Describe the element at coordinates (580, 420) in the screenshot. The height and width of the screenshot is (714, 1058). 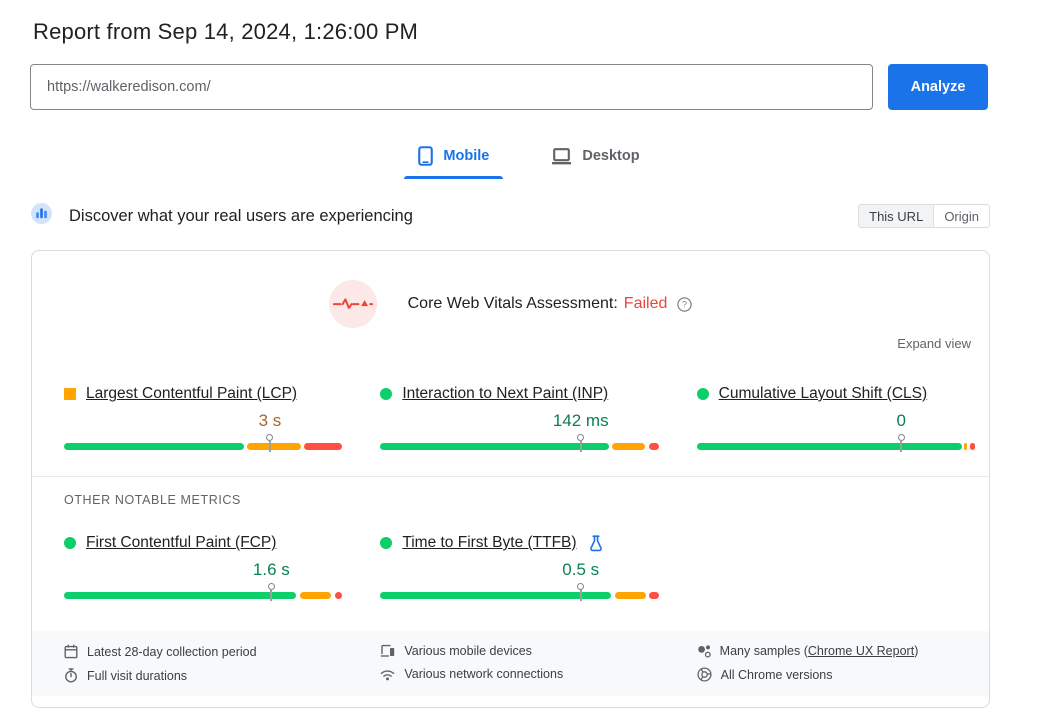
I see `metric-value: 142 ms` at that location.